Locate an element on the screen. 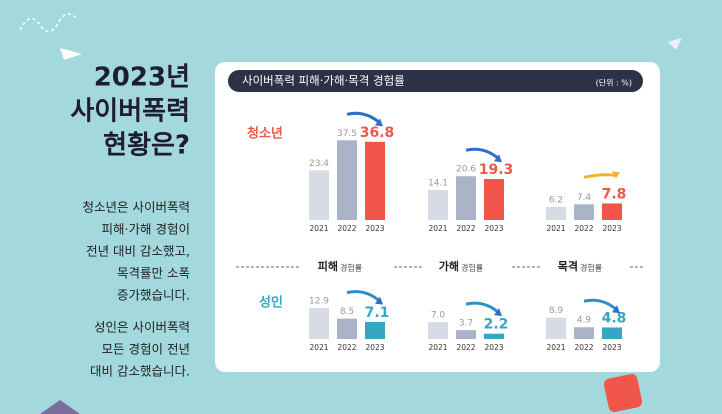  paragraph-line: 성인은 사이버폭력 is located at coordinates (142, 327).